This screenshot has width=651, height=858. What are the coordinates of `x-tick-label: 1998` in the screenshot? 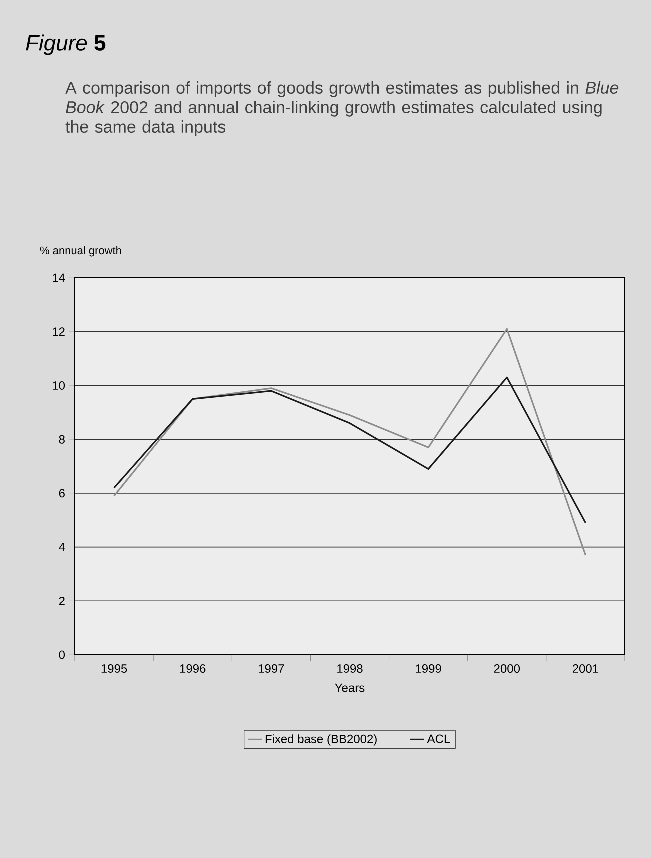 It's located at (350, 669).